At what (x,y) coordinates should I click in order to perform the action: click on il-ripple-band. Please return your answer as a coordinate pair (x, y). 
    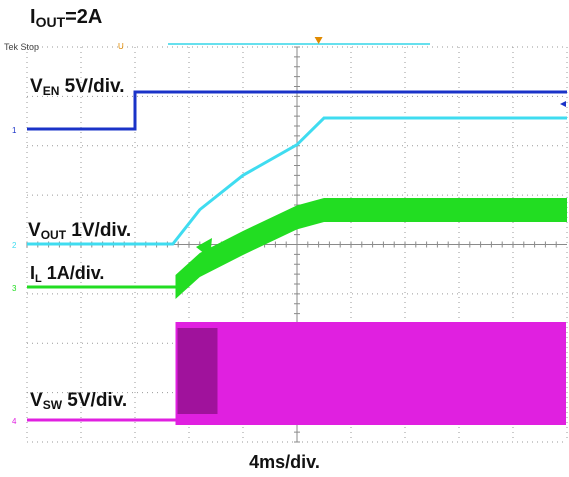
    Looking at the image, I should click on (371, 248).